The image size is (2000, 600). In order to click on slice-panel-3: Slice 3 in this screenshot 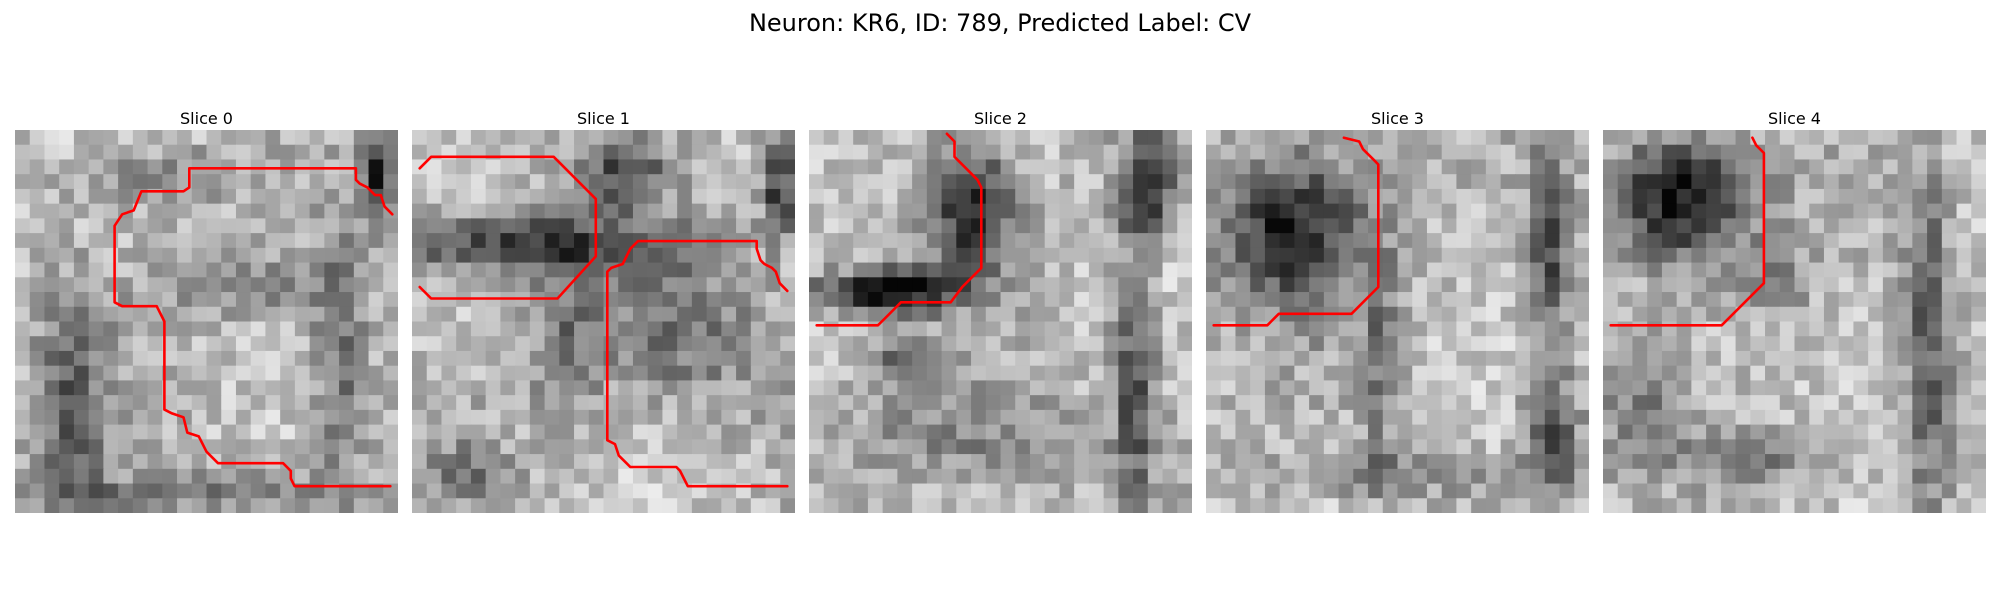, I will do `click(1397, 310)`.